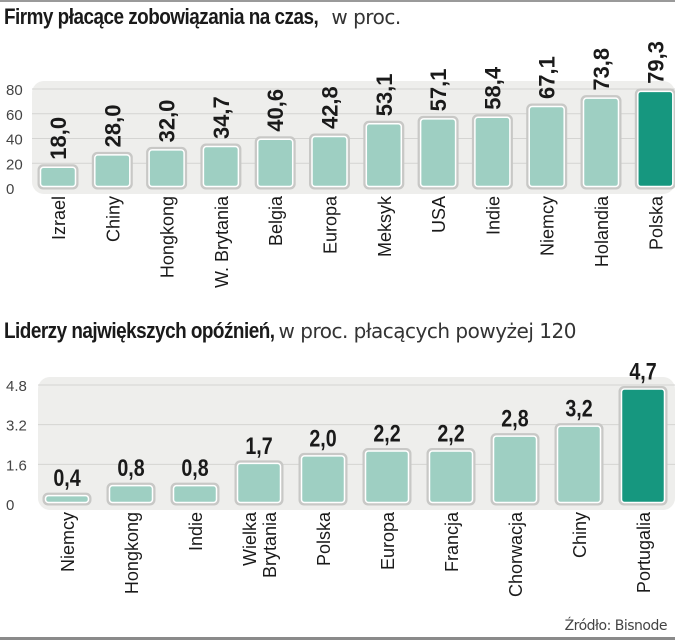 This screenshot has width=675, height=640. What do you see at coordinates (616, 626) in the screenshot?
I see `source-note: Źródło: Bisnode` at bounding box center [616, 626].